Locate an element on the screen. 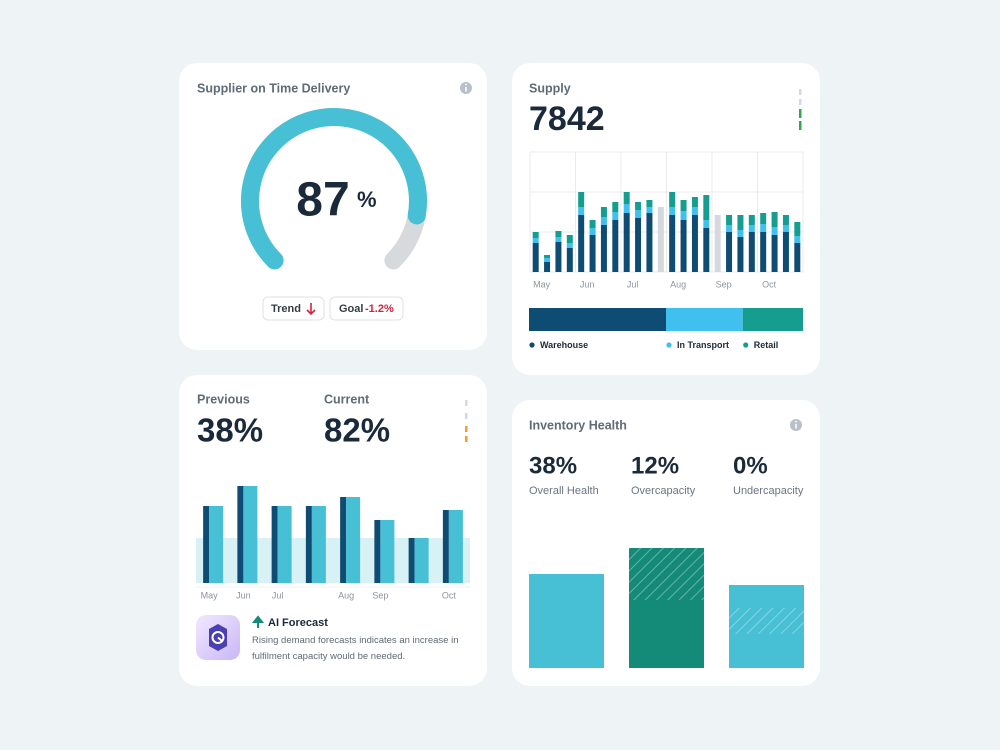  stat-label: Current is located at coordinates (347, 399).